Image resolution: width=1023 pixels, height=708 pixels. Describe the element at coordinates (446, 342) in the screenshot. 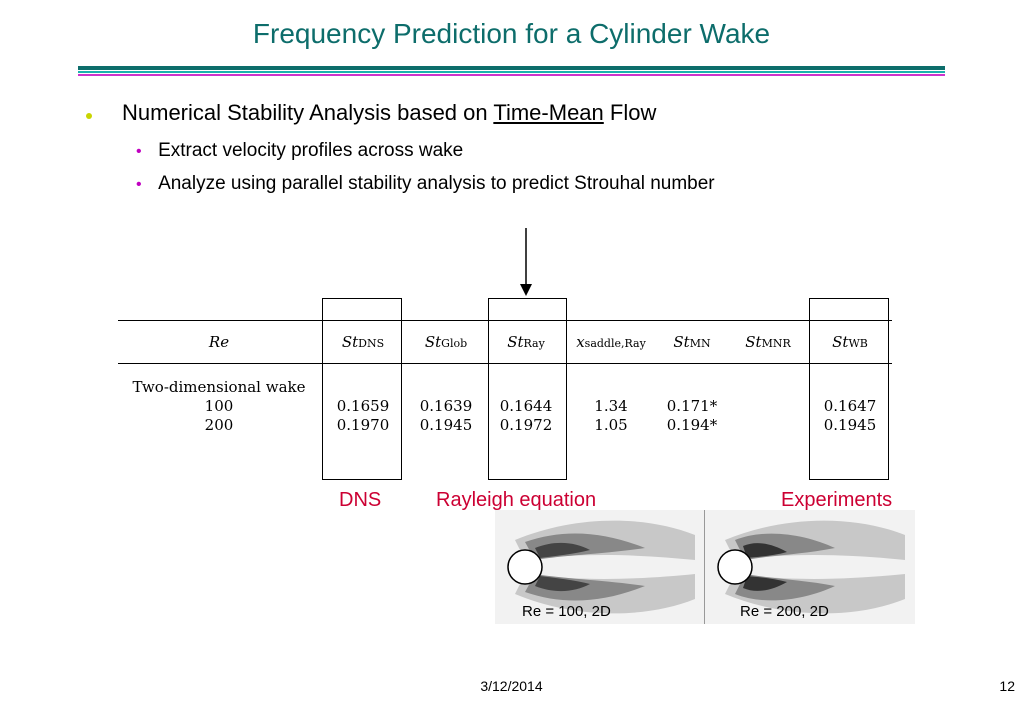

I see `header-st-glob: StGlob` at that location.